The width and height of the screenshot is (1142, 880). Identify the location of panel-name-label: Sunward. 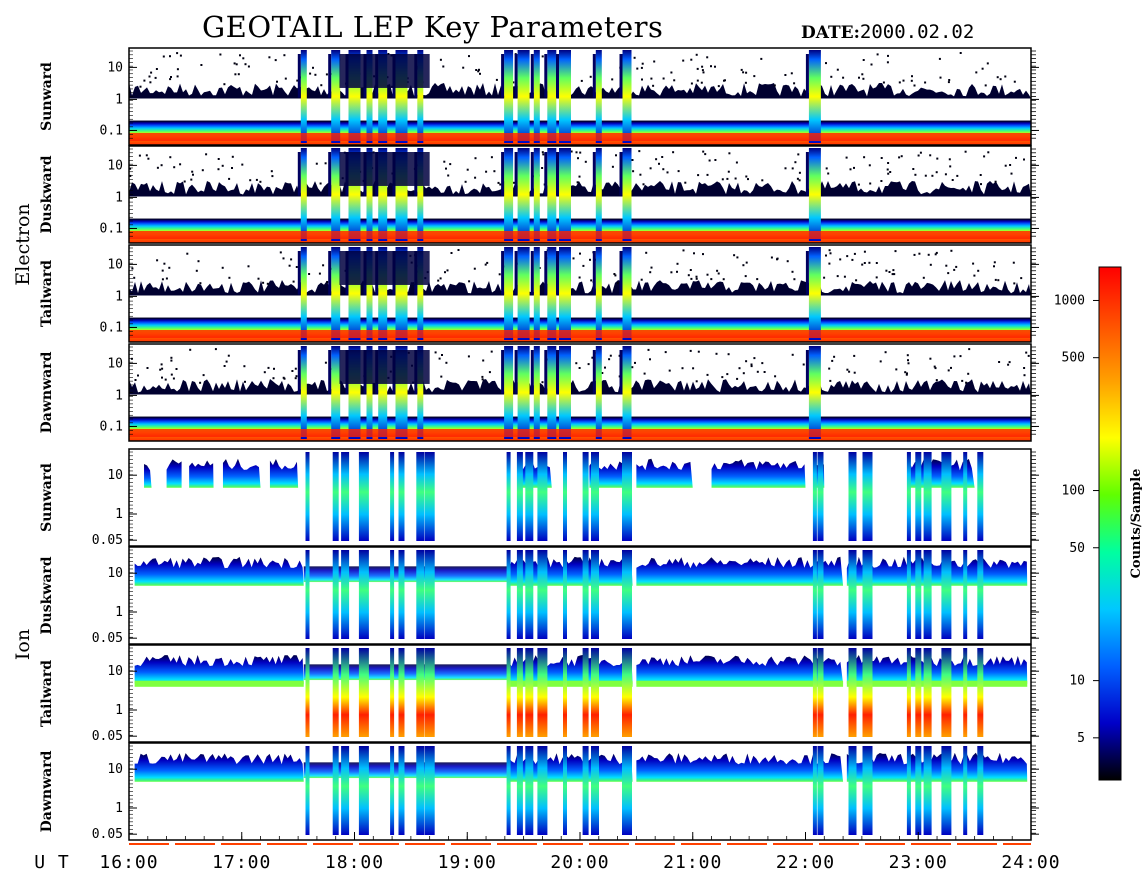
(47, 497).